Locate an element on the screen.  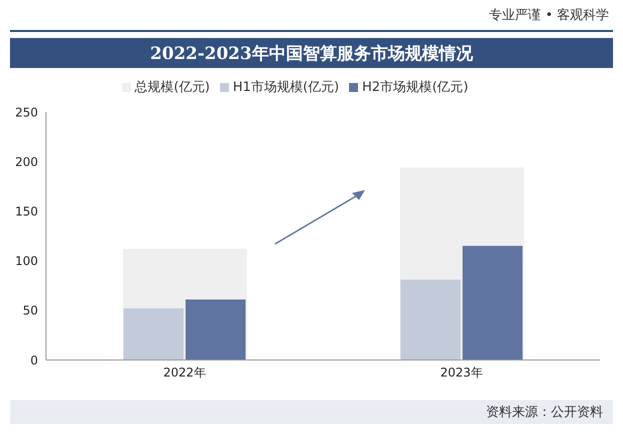
y-tick-label: 50 is located at coordinates (30, 311).